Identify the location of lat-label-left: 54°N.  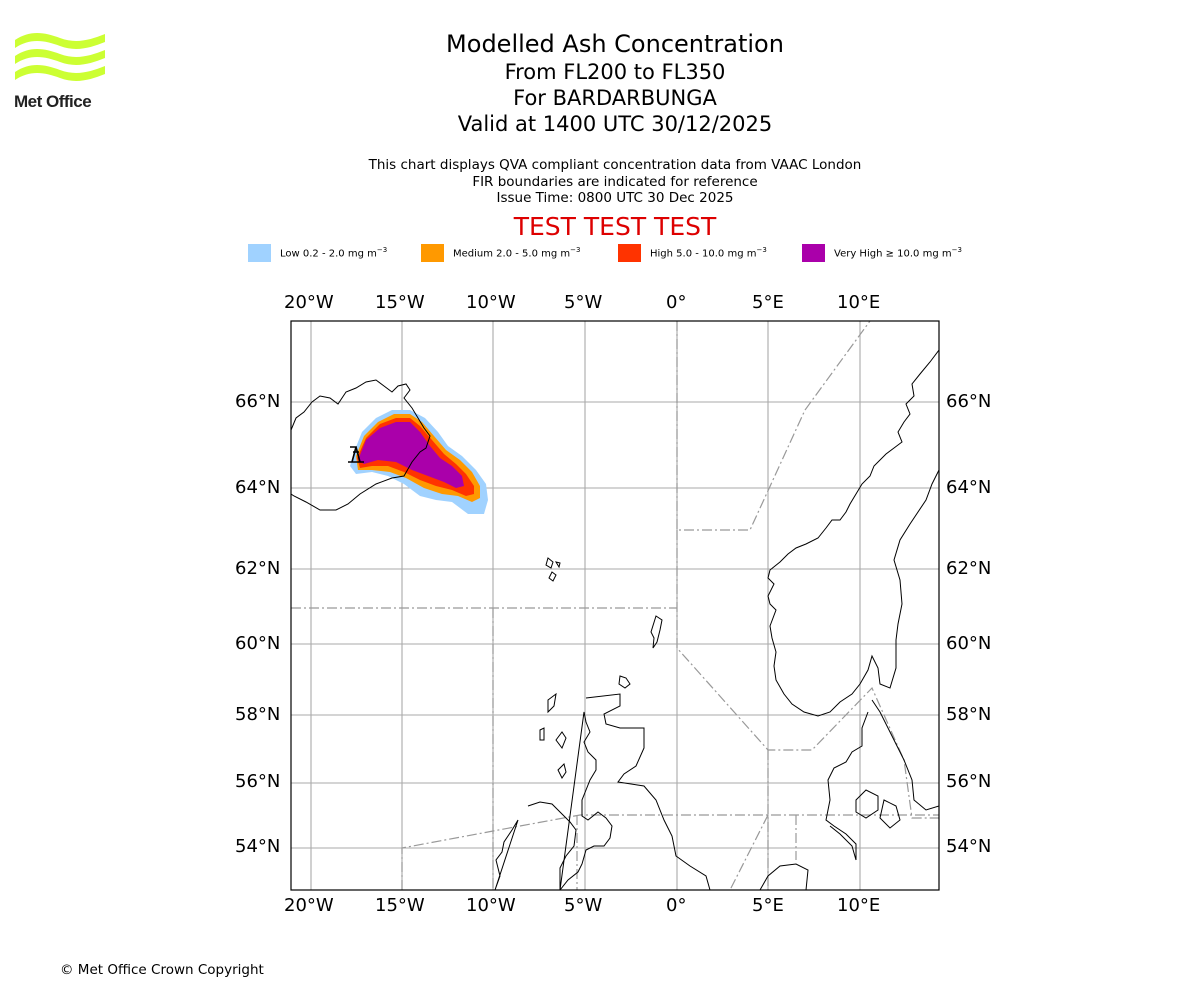
(258, 846).